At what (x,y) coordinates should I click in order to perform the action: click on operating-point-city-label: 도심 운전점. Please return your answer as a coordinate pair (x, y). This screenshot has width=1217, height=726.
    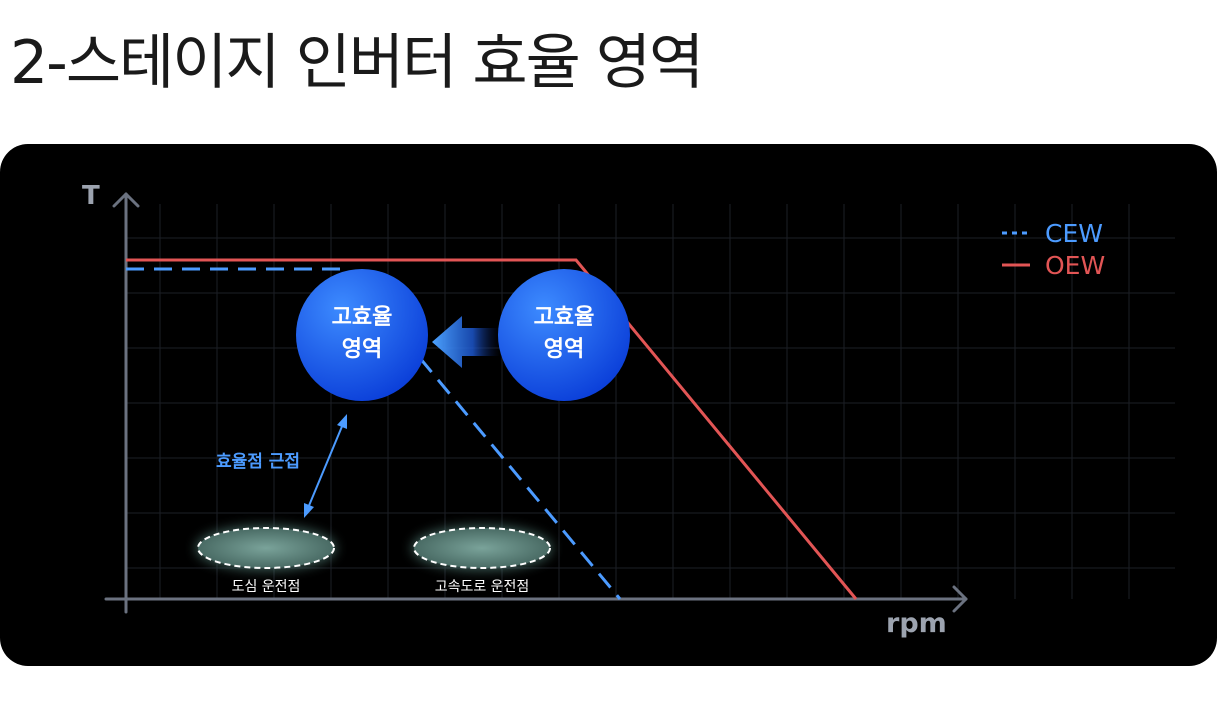
    Looking at the image, I should click on (266, 587).